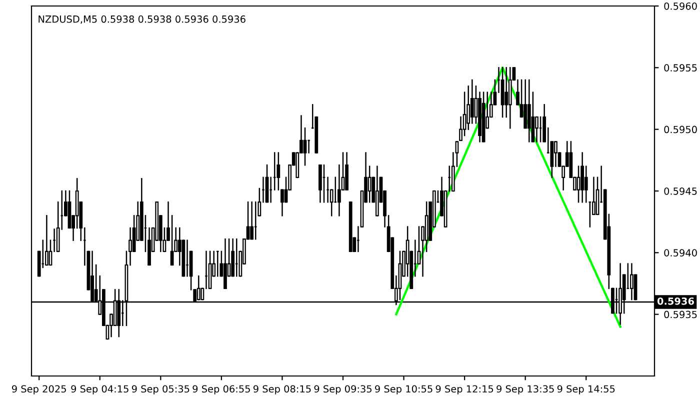 This screenshot has height=400, width=700. Describe the element at coordinates (680, 130) in the screenshot. I see `y-tick-label: 0.5950` at that location.